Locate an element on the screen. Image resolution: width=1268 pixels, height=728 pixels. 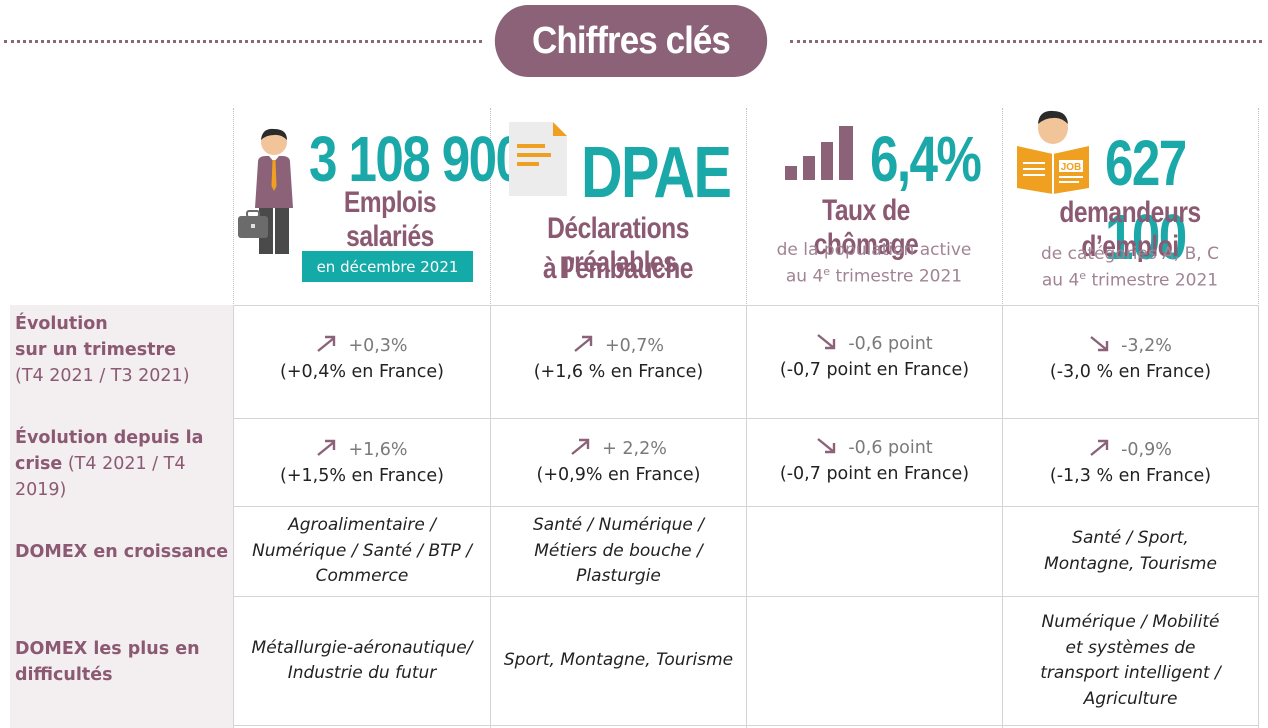
demandeurs-number: 627 100 is located at coordinates (1146, 200).